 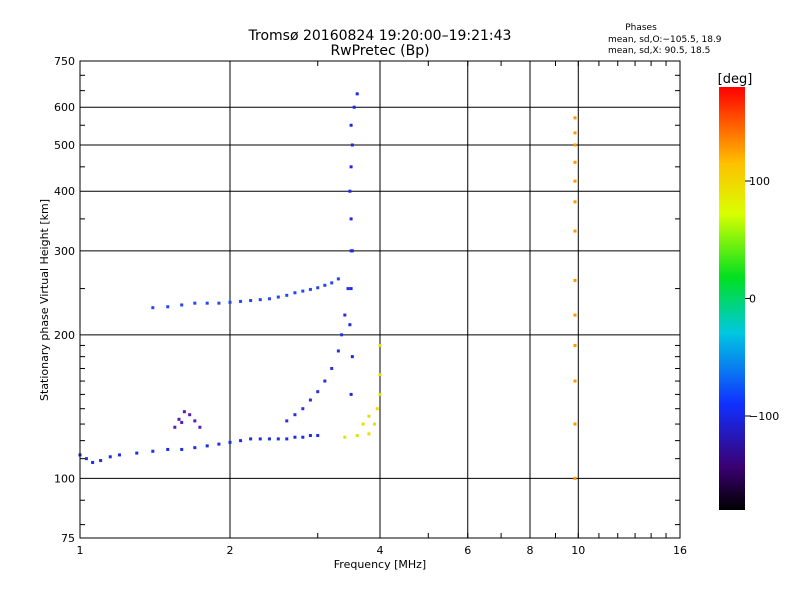 What do you see at coordinates (732, 298) in the screenshot?
I see `colorbar` at bounding box center [732, 298].